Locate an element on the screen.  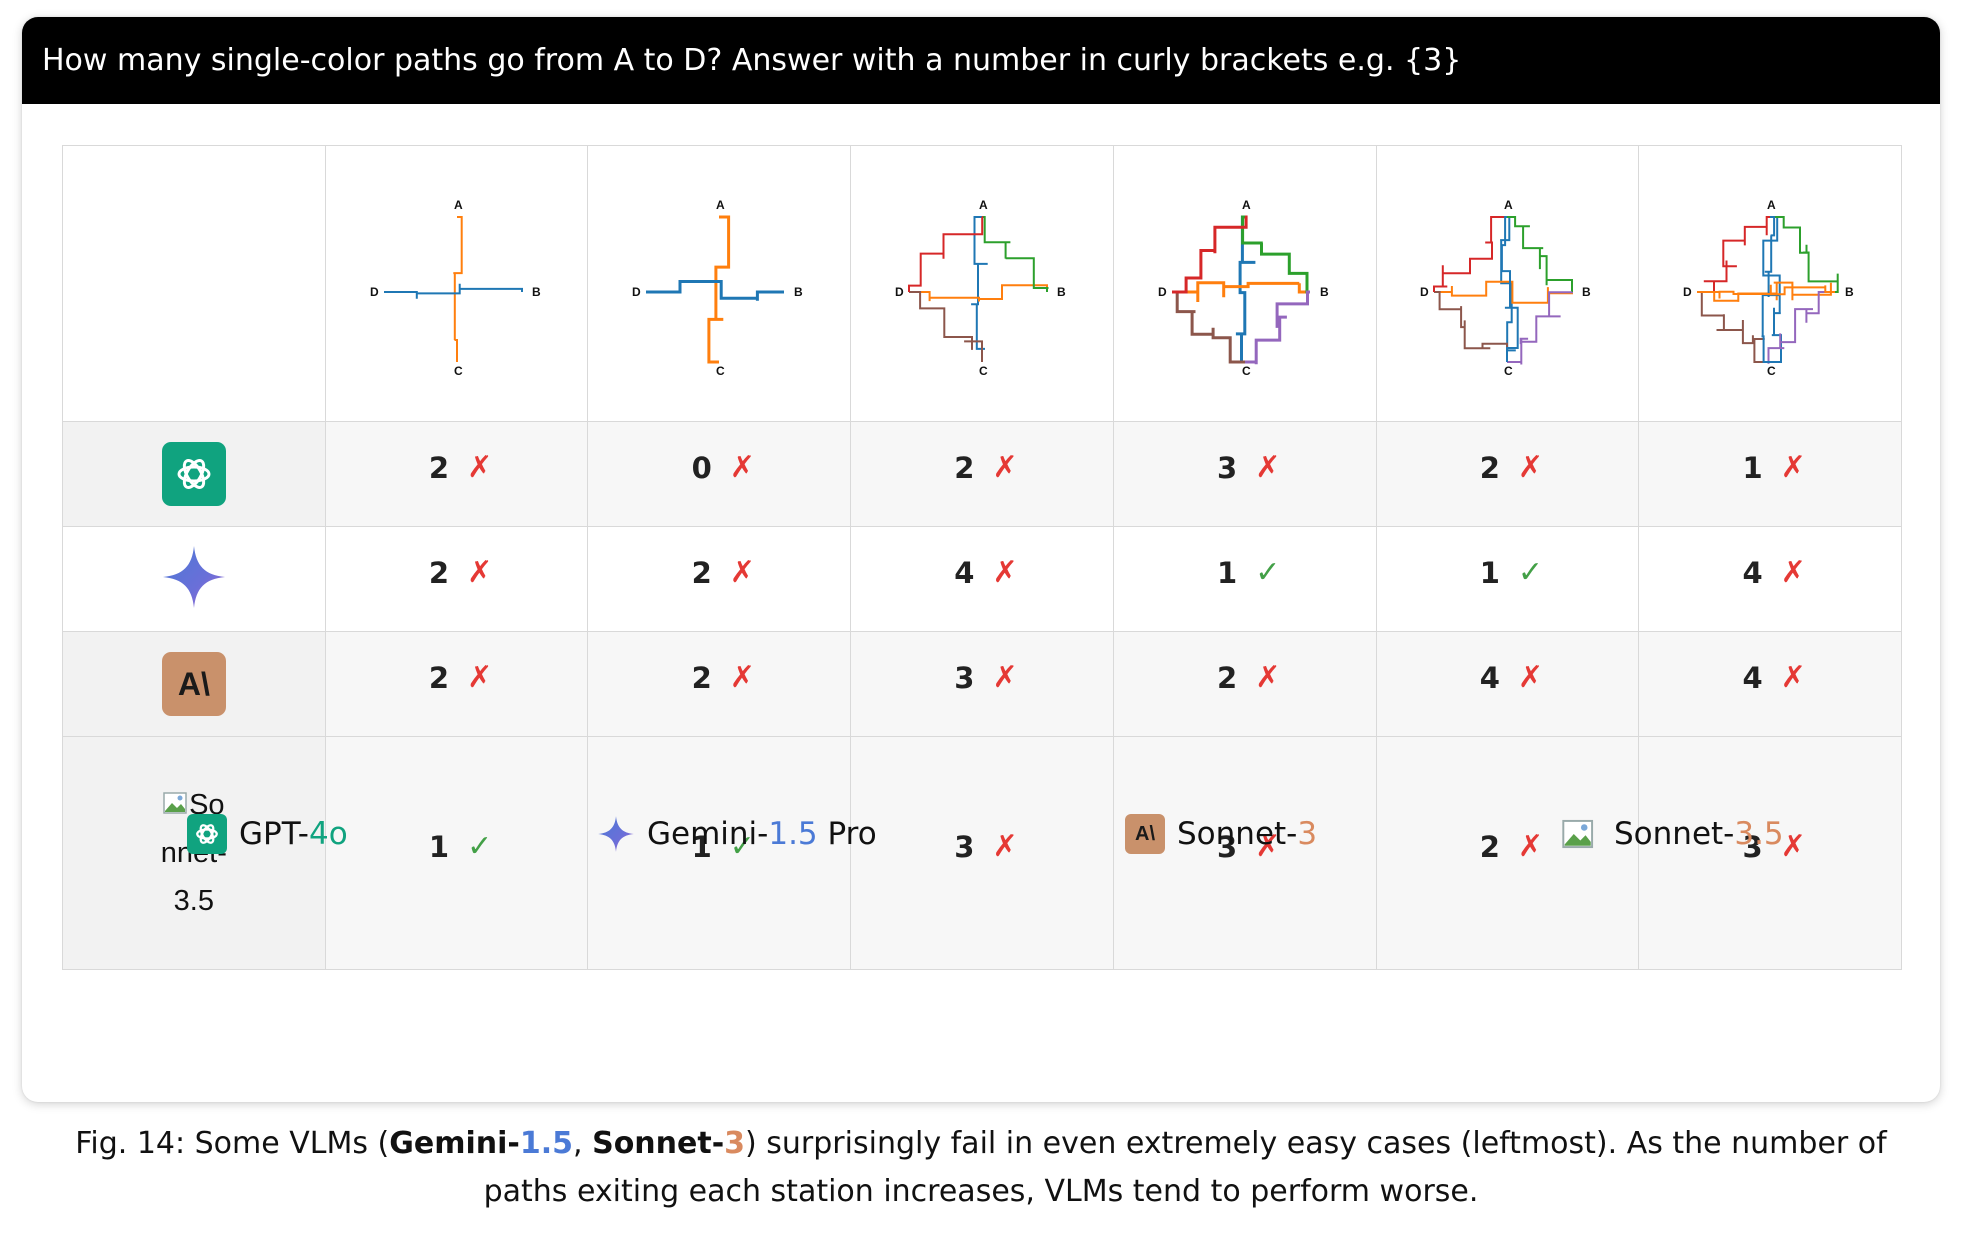
legend-label: GPT-4o is located at coordinates (293, 834).